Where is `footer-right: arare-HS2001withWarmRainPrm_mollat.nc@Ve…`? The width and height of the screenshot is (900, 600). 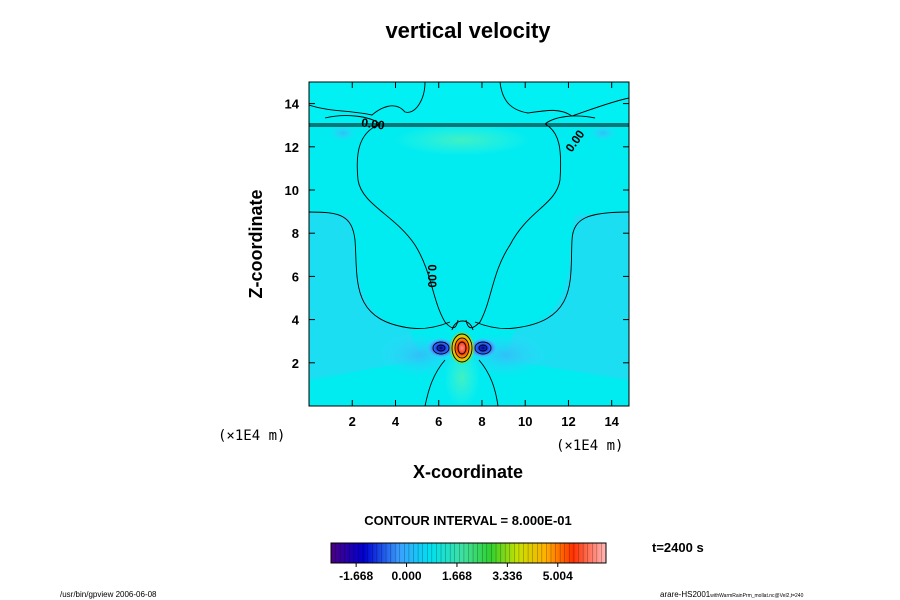 footer-right: arare-HS2001withWarmRainPrm_mollat.nc@Ve… is located at coordinates (732, 594).